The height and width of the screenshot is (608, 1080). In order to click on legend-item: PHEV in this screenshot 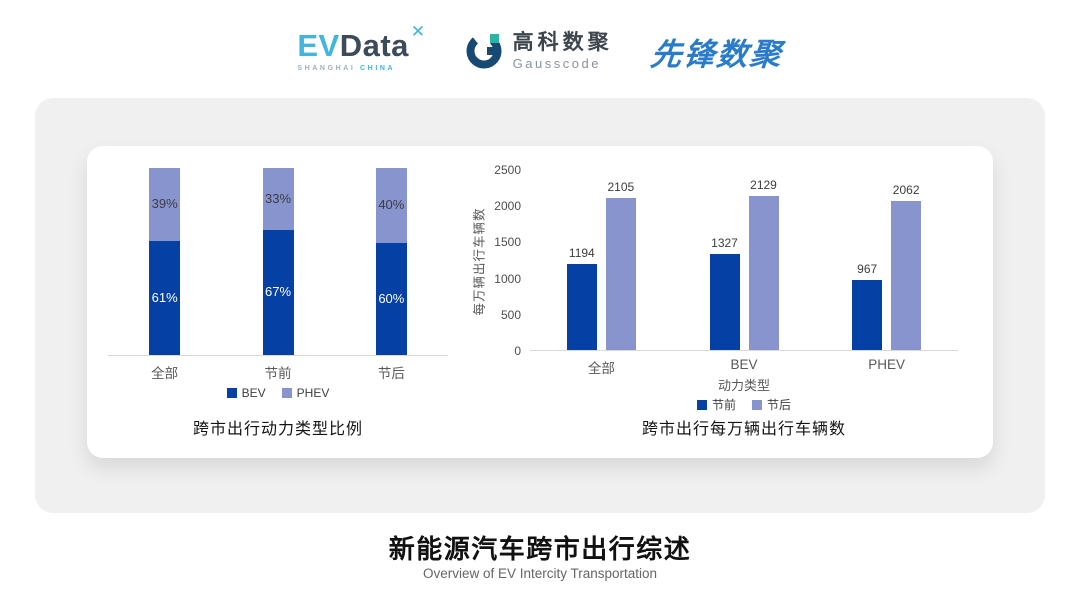, I will do `click(305, 393)`.